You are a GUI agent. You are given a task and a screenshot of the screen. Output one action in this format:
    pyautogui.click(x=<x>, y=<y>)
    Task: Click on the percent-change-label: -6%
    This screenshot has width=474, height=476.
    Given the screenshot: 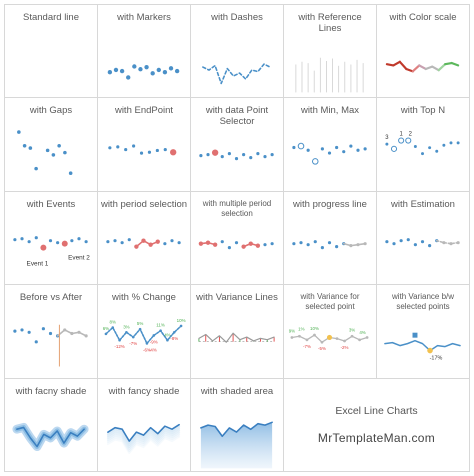 What is the action you would take?
    pyautogui.click(x=147, y=350)
    